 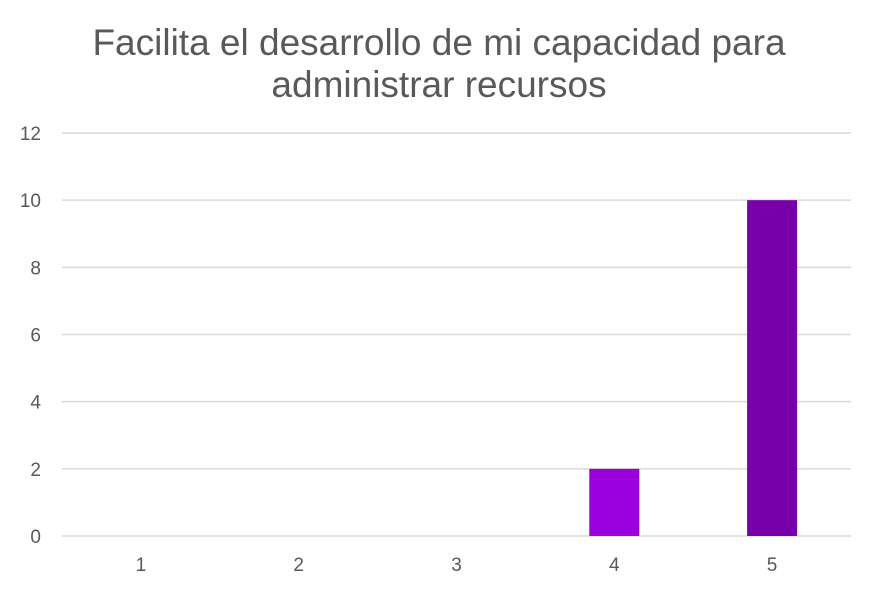 What do you see at coordinates (35, 470) in the screenshot?
I see `y-tick-label: 2` at bounding box center [35, 470].